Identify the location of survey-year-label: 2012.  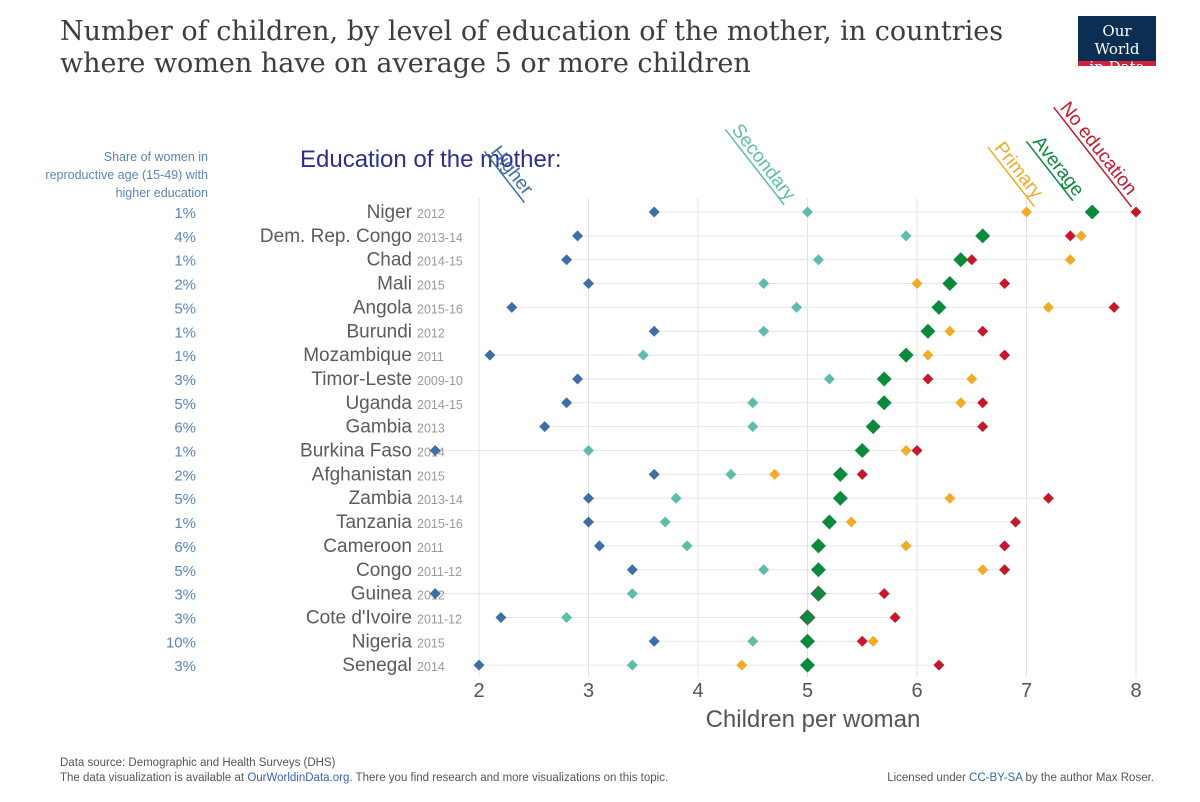
(431, 214).